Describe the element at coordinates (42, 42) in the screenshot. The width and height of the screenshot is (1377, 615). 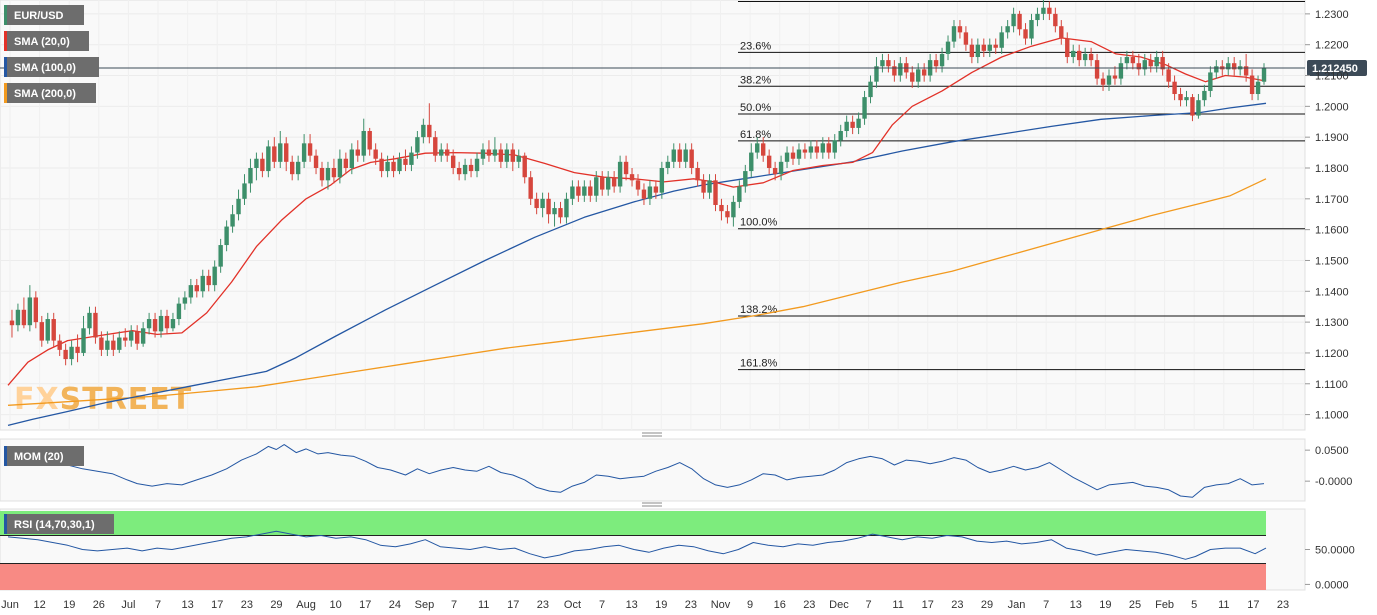
I see `legend-label: SMA (20,0)` at that location.